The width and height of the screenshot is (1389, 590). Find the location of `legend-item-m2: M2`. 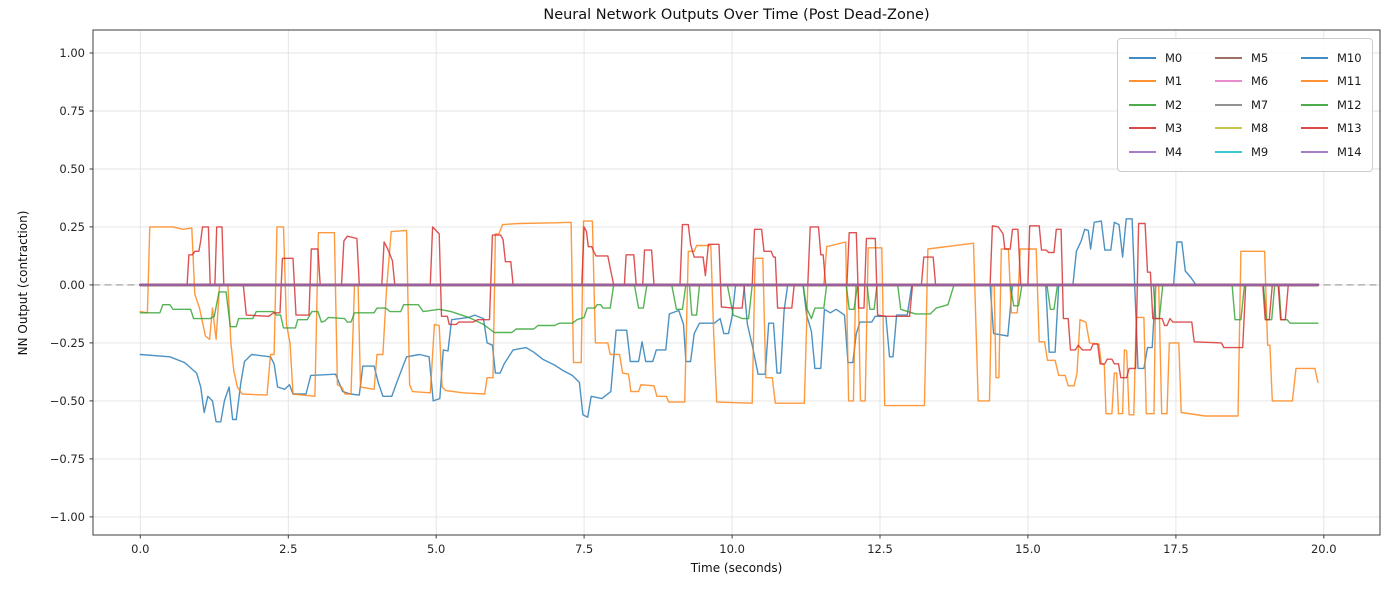

legend-item-m2: M2 is located at coordinates (1160, 105).